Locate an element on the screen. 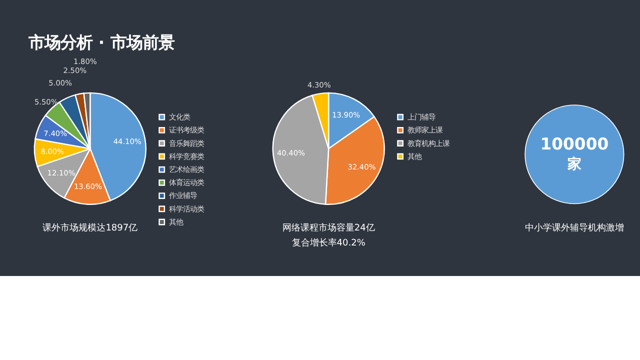 This screenshot has height=360, width=640. data-label: 13.60% is located at coordinates (88, 186).